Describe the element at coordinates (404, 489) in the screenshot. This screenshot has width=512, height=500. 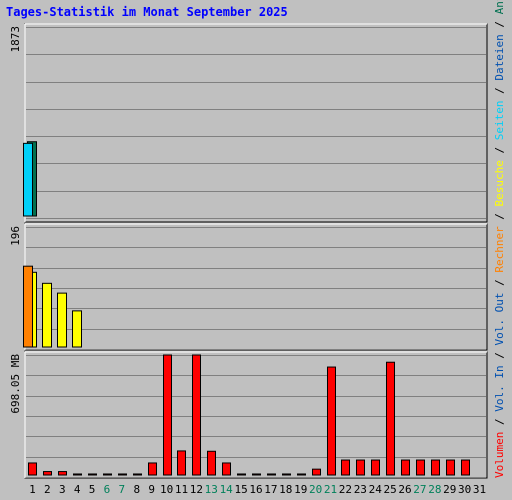
I see `x-tick-label: 26` at that location.